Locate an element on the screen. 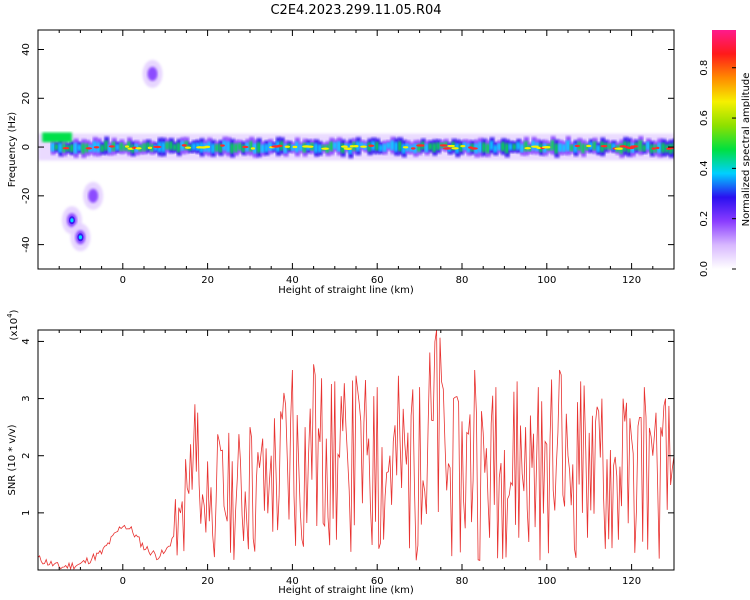 The height and width of the screenshot is (600, 750). blob-lower-2-peak is located at coordinates (80, 237).